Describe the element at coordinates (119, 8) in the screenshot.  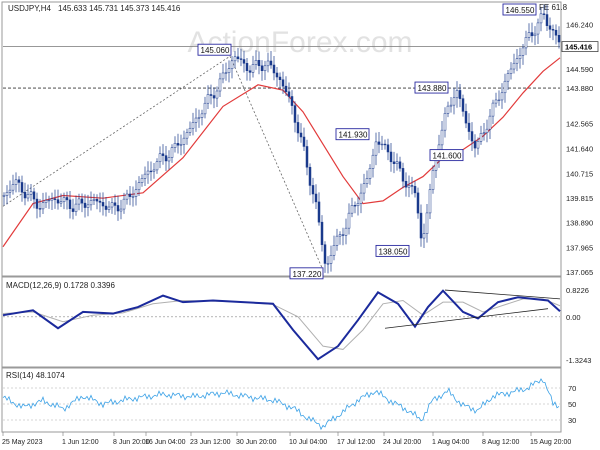
I see `ohlc-header: 145.633 145.731 145.373 145.416` at that location.